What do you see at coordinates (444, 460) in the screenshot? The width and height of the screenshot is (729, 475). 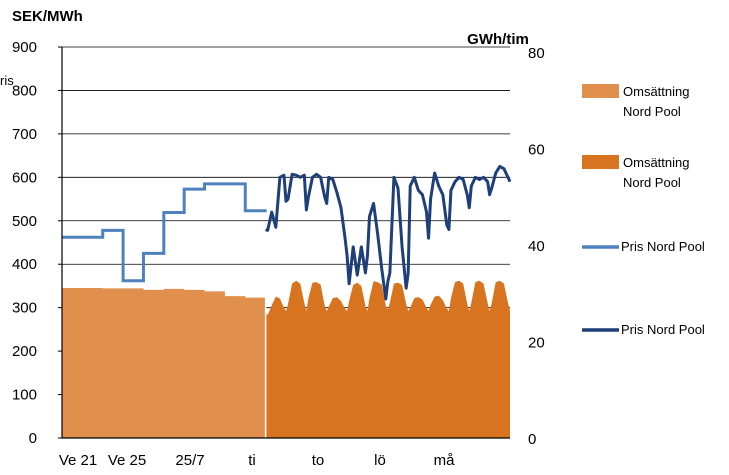 I see `x-tick-label: må` at bounding box center [444, 460].